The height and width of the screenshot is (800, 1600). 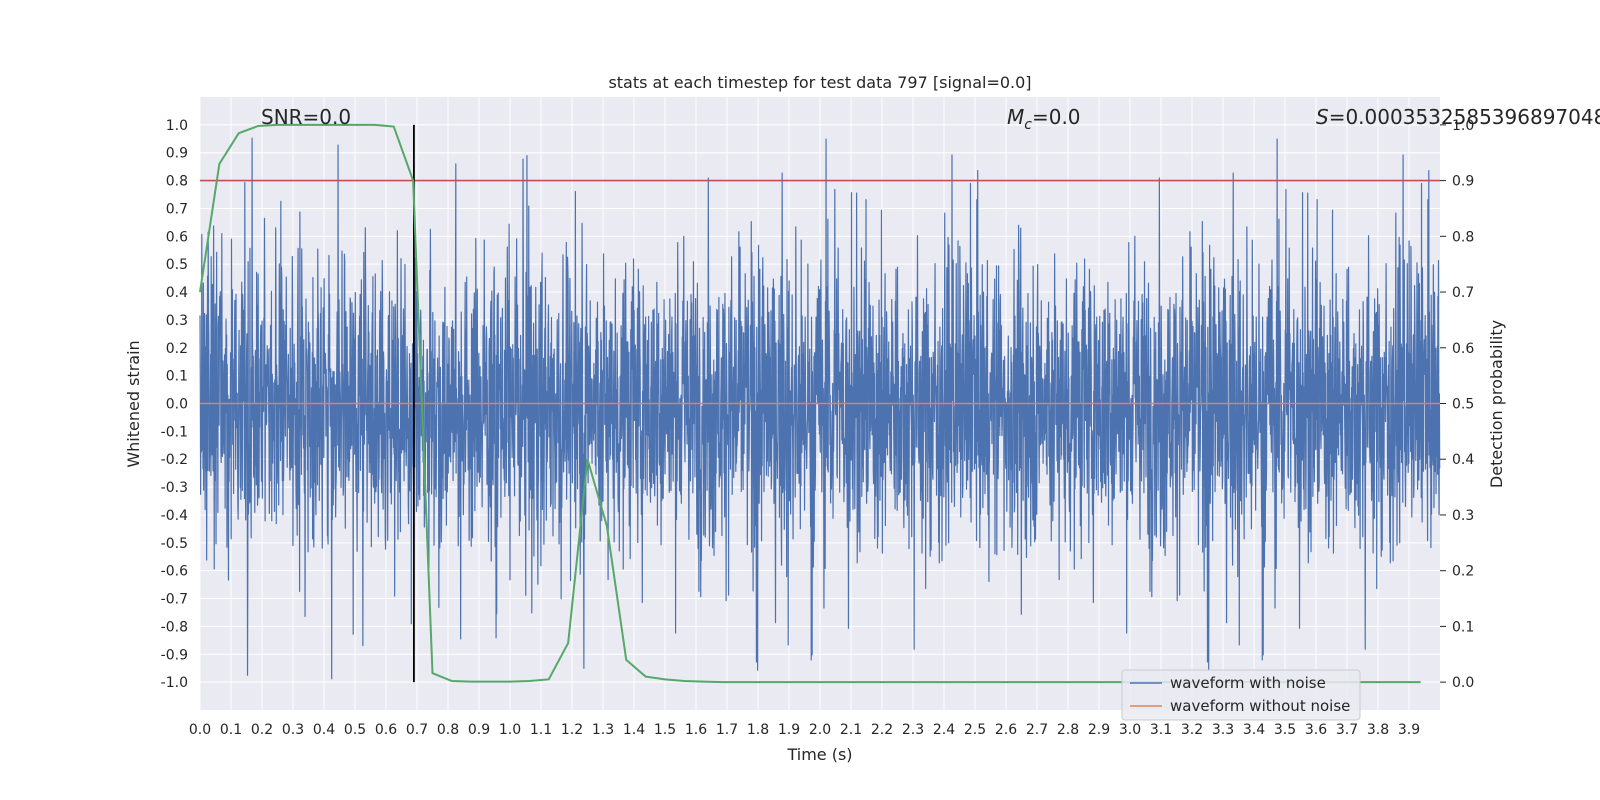 I want to click on x-tick-label: 3.6, so click(x=1316, y=730).